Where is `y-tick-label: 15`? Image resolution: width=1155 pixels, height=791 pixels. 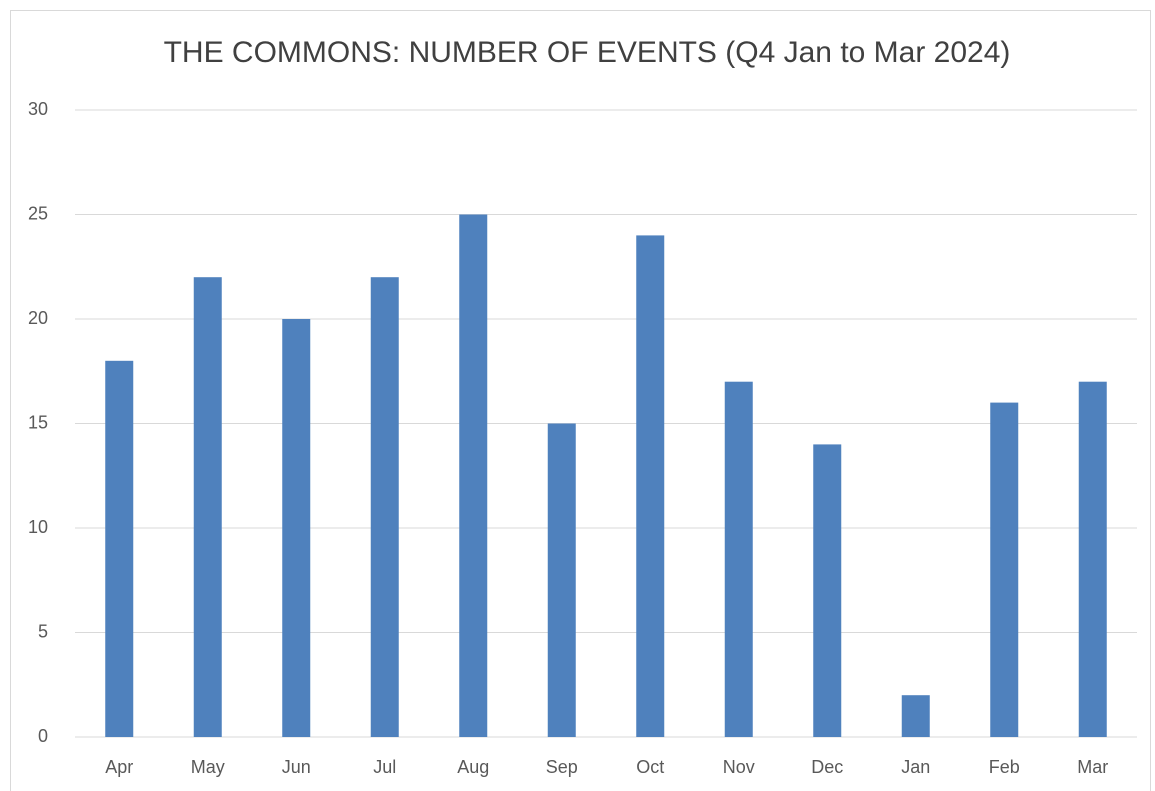 y-tick-label: 15 is located at coordinates (38, 422).